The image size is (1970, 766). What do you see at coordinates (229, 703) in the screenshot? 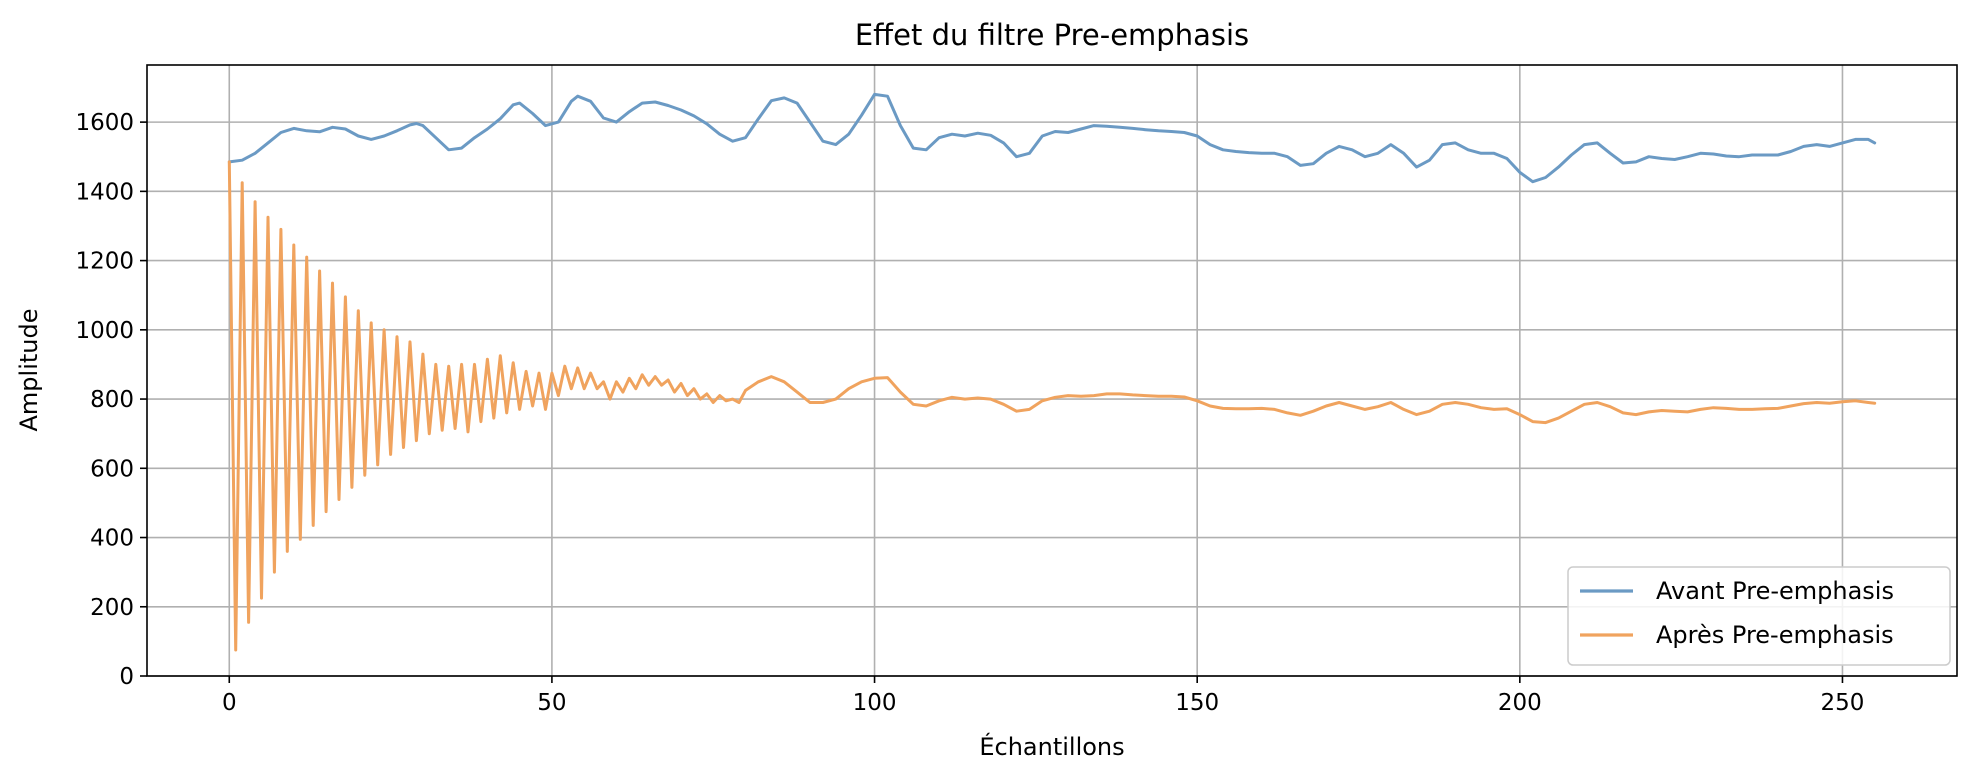
I see `x-tick-label: 0` at bounding box center [229, 703].